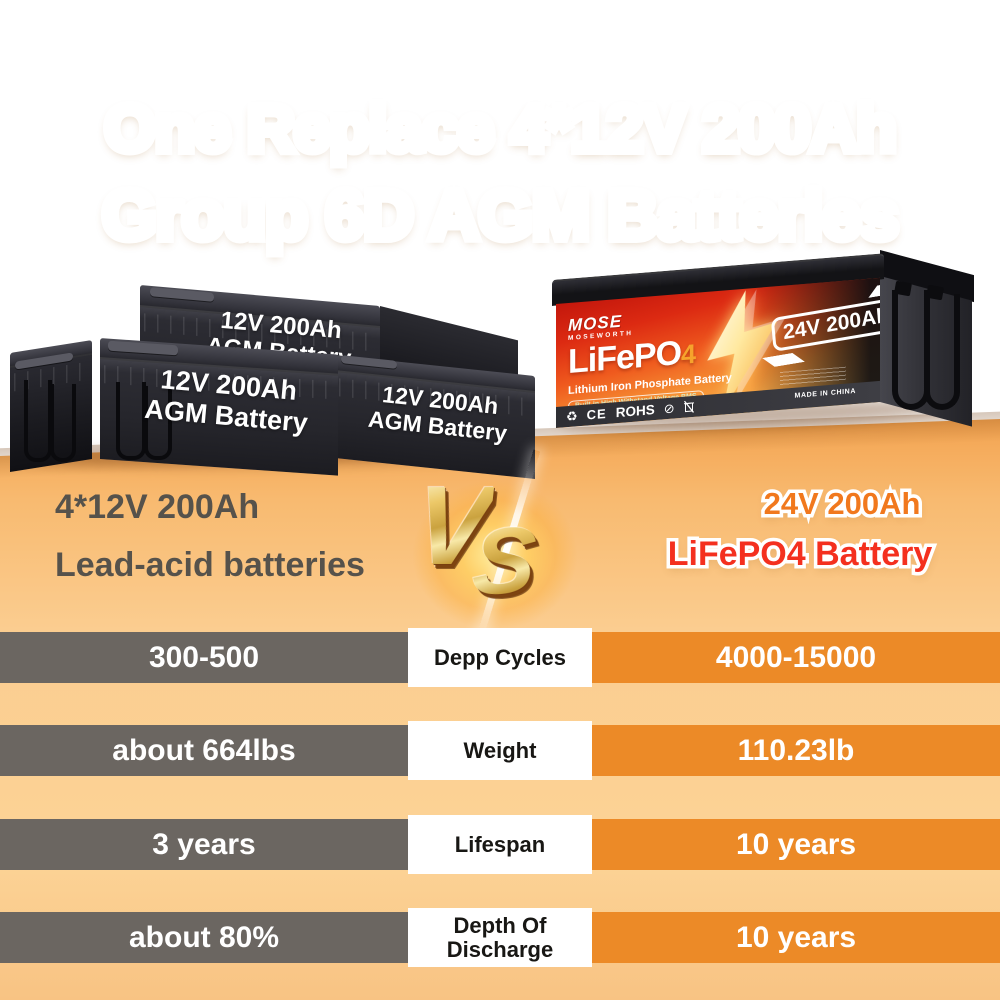  I want to click on model-name: LiFePO4, so click(632, 357).